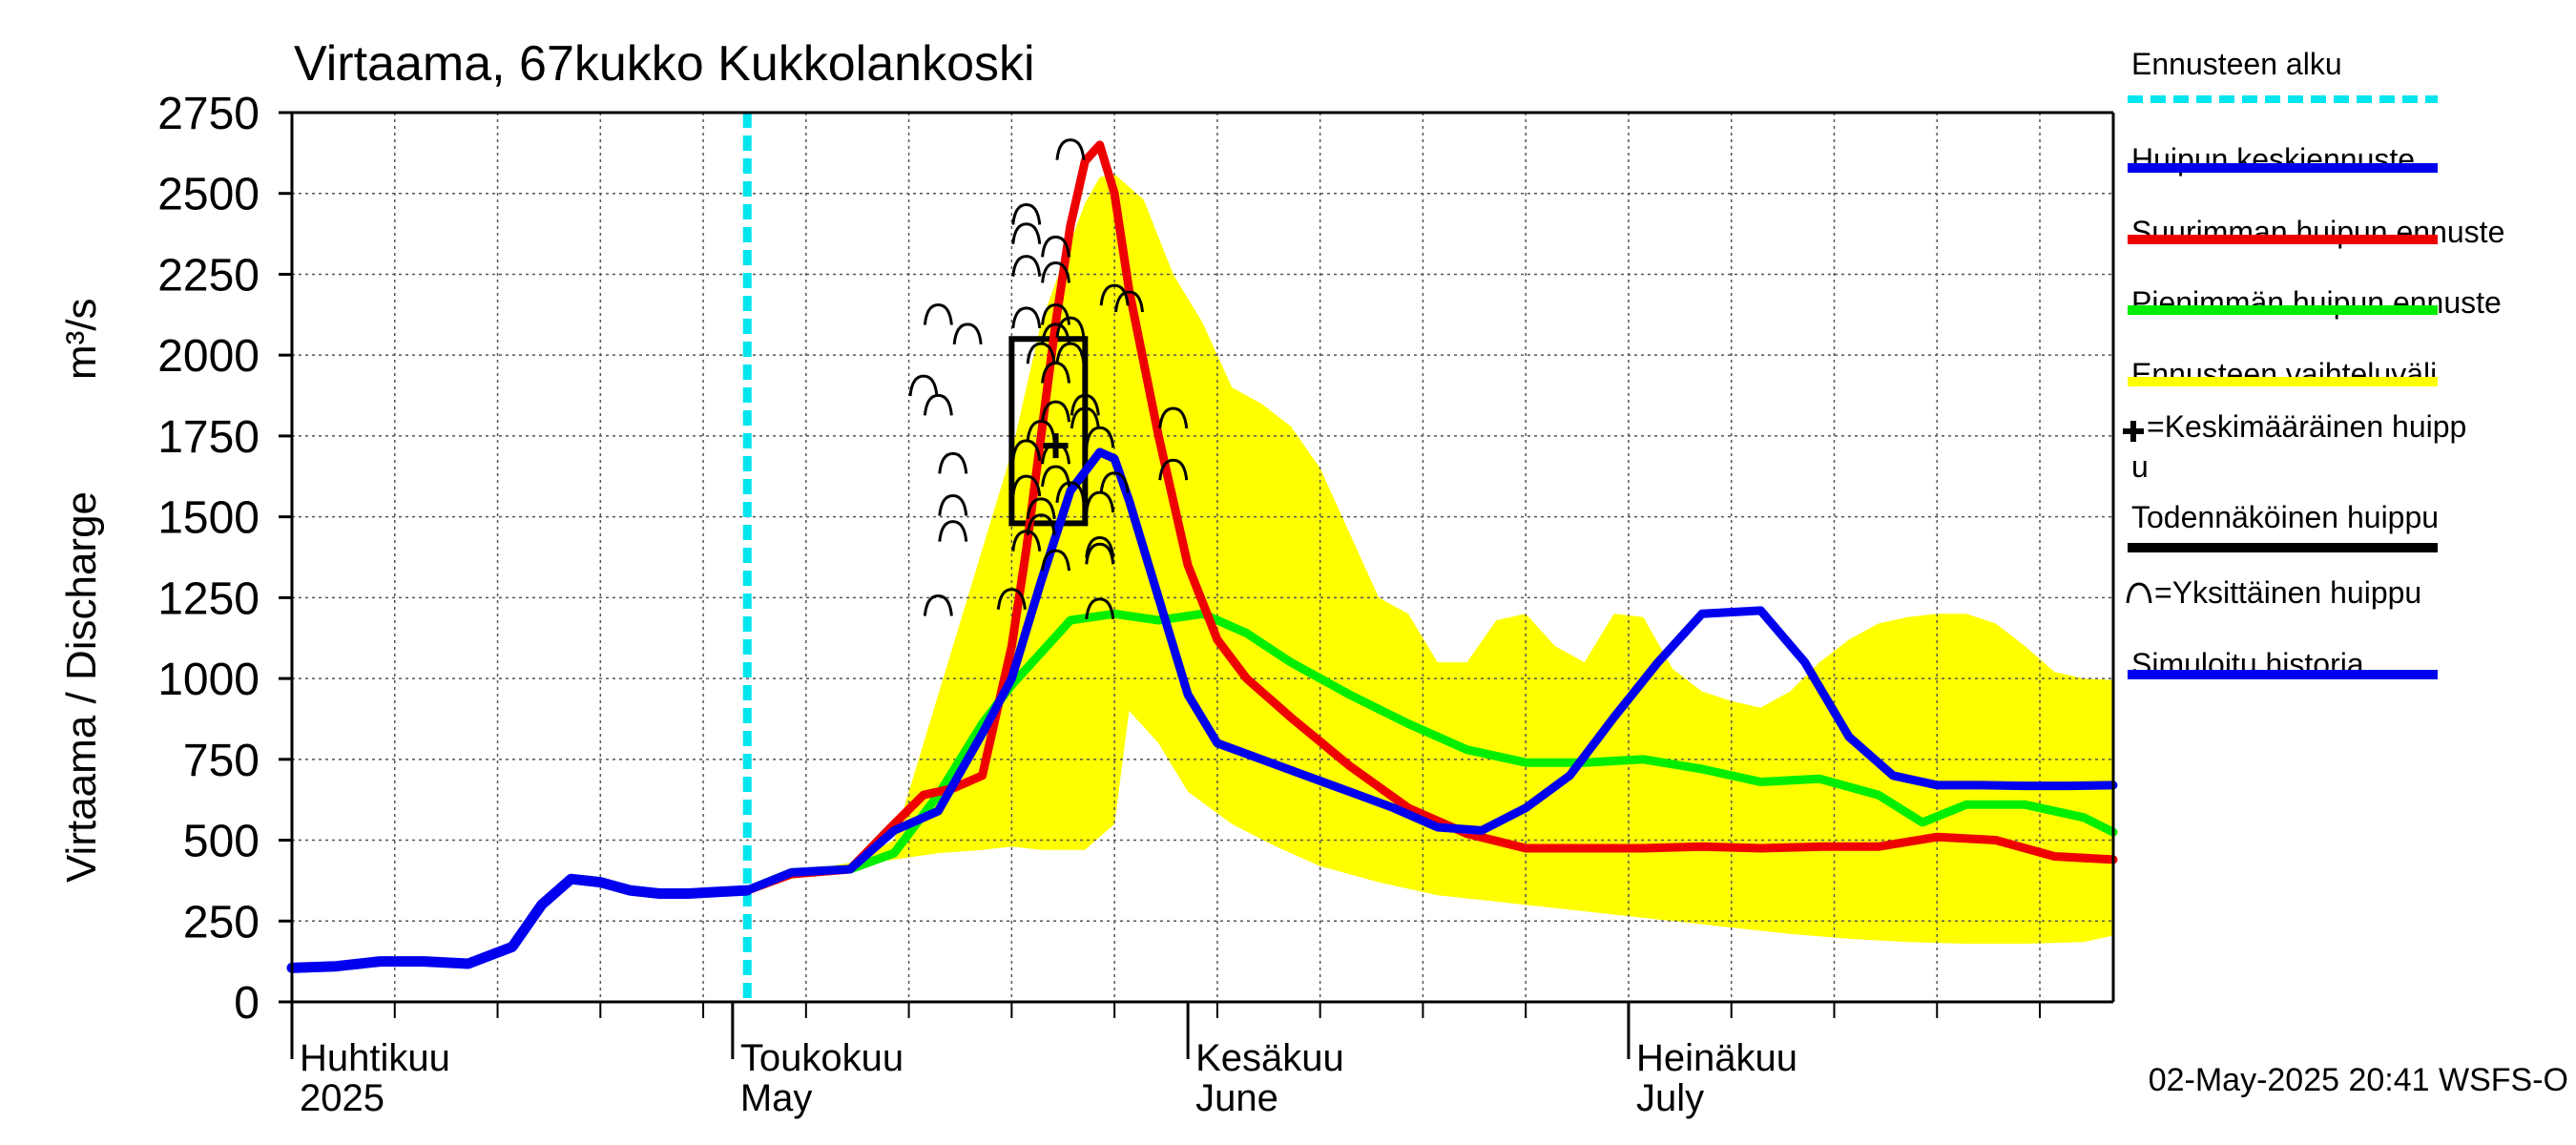 The image size is (2576, 1145). Describe the element at coordinates (208, 275) in the screenshot. I see `y-tick-label: 2250` at that location.